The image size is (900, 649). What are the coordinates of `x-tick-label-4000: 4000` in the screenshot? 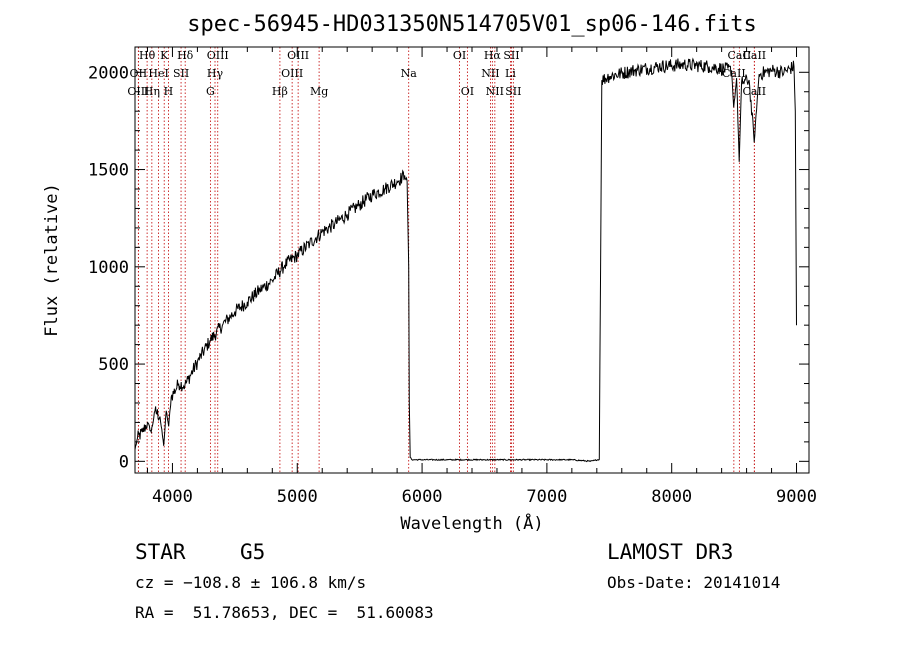 It's located at (172, 497).